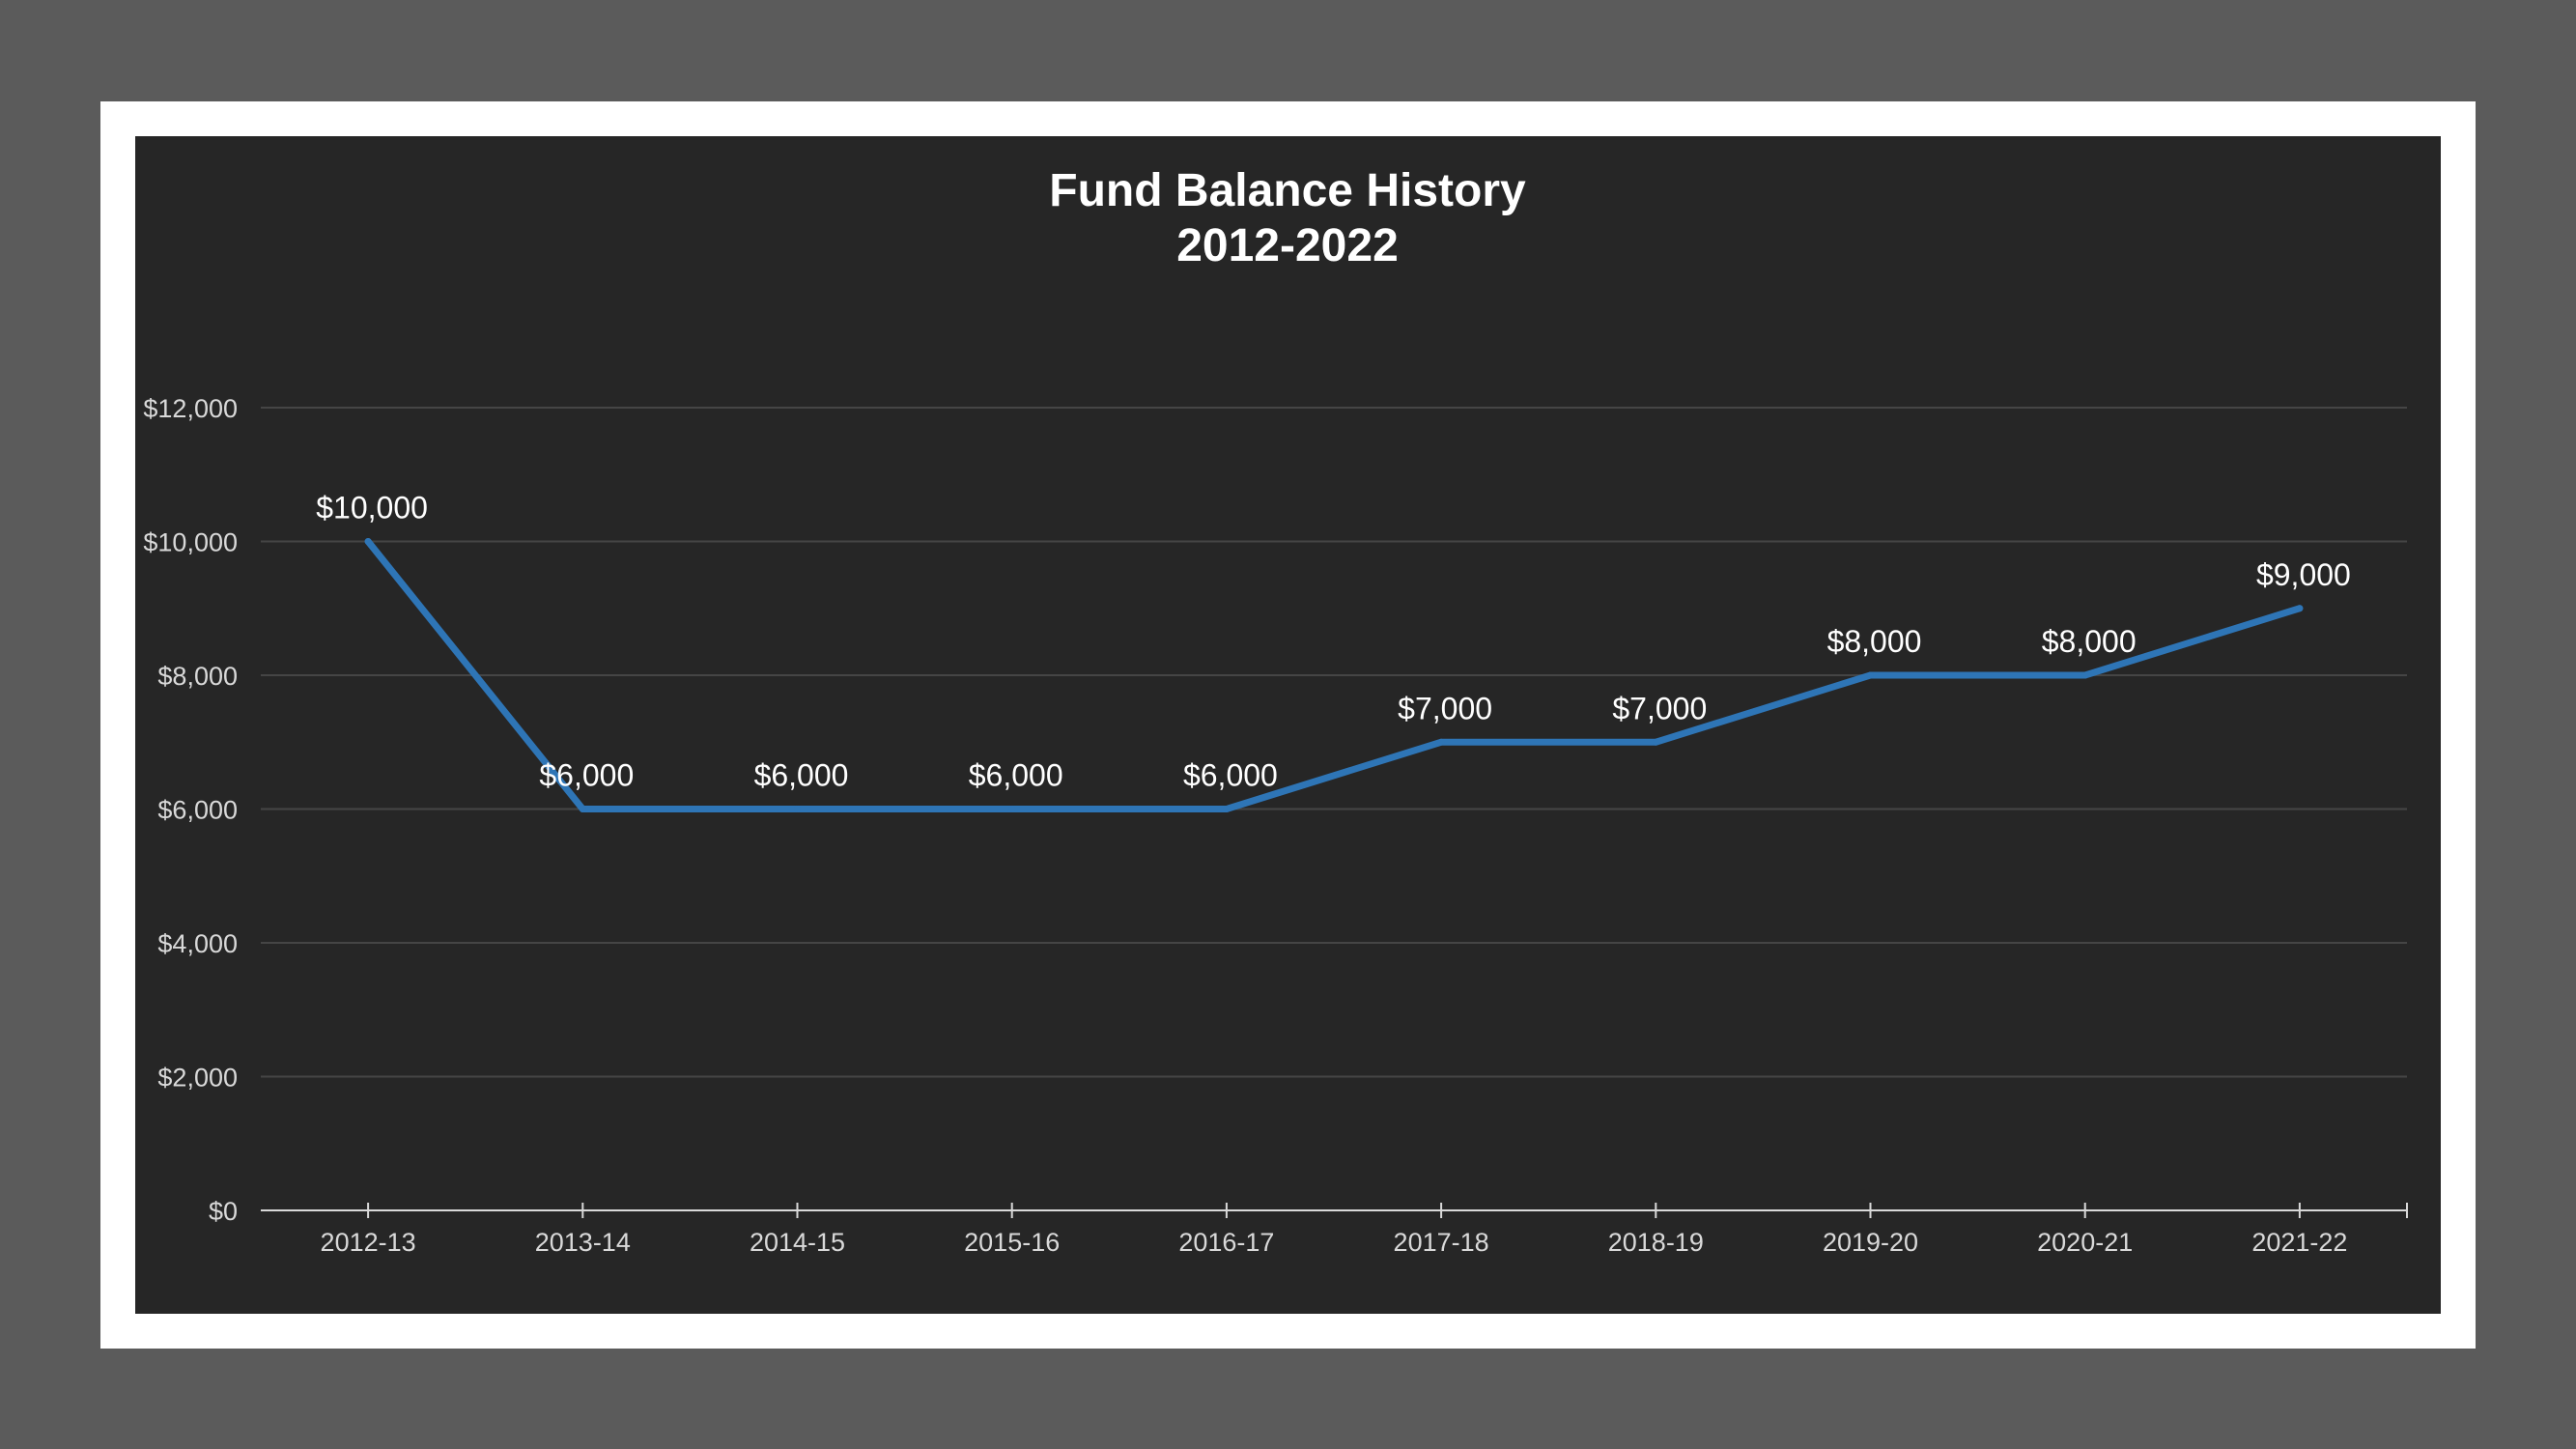 This screenshot has width=2576, height=1449. Describe the element at coordinates (1226, 1242) in the screenshot. I see `x-tick-label: 2016-17` at that location.